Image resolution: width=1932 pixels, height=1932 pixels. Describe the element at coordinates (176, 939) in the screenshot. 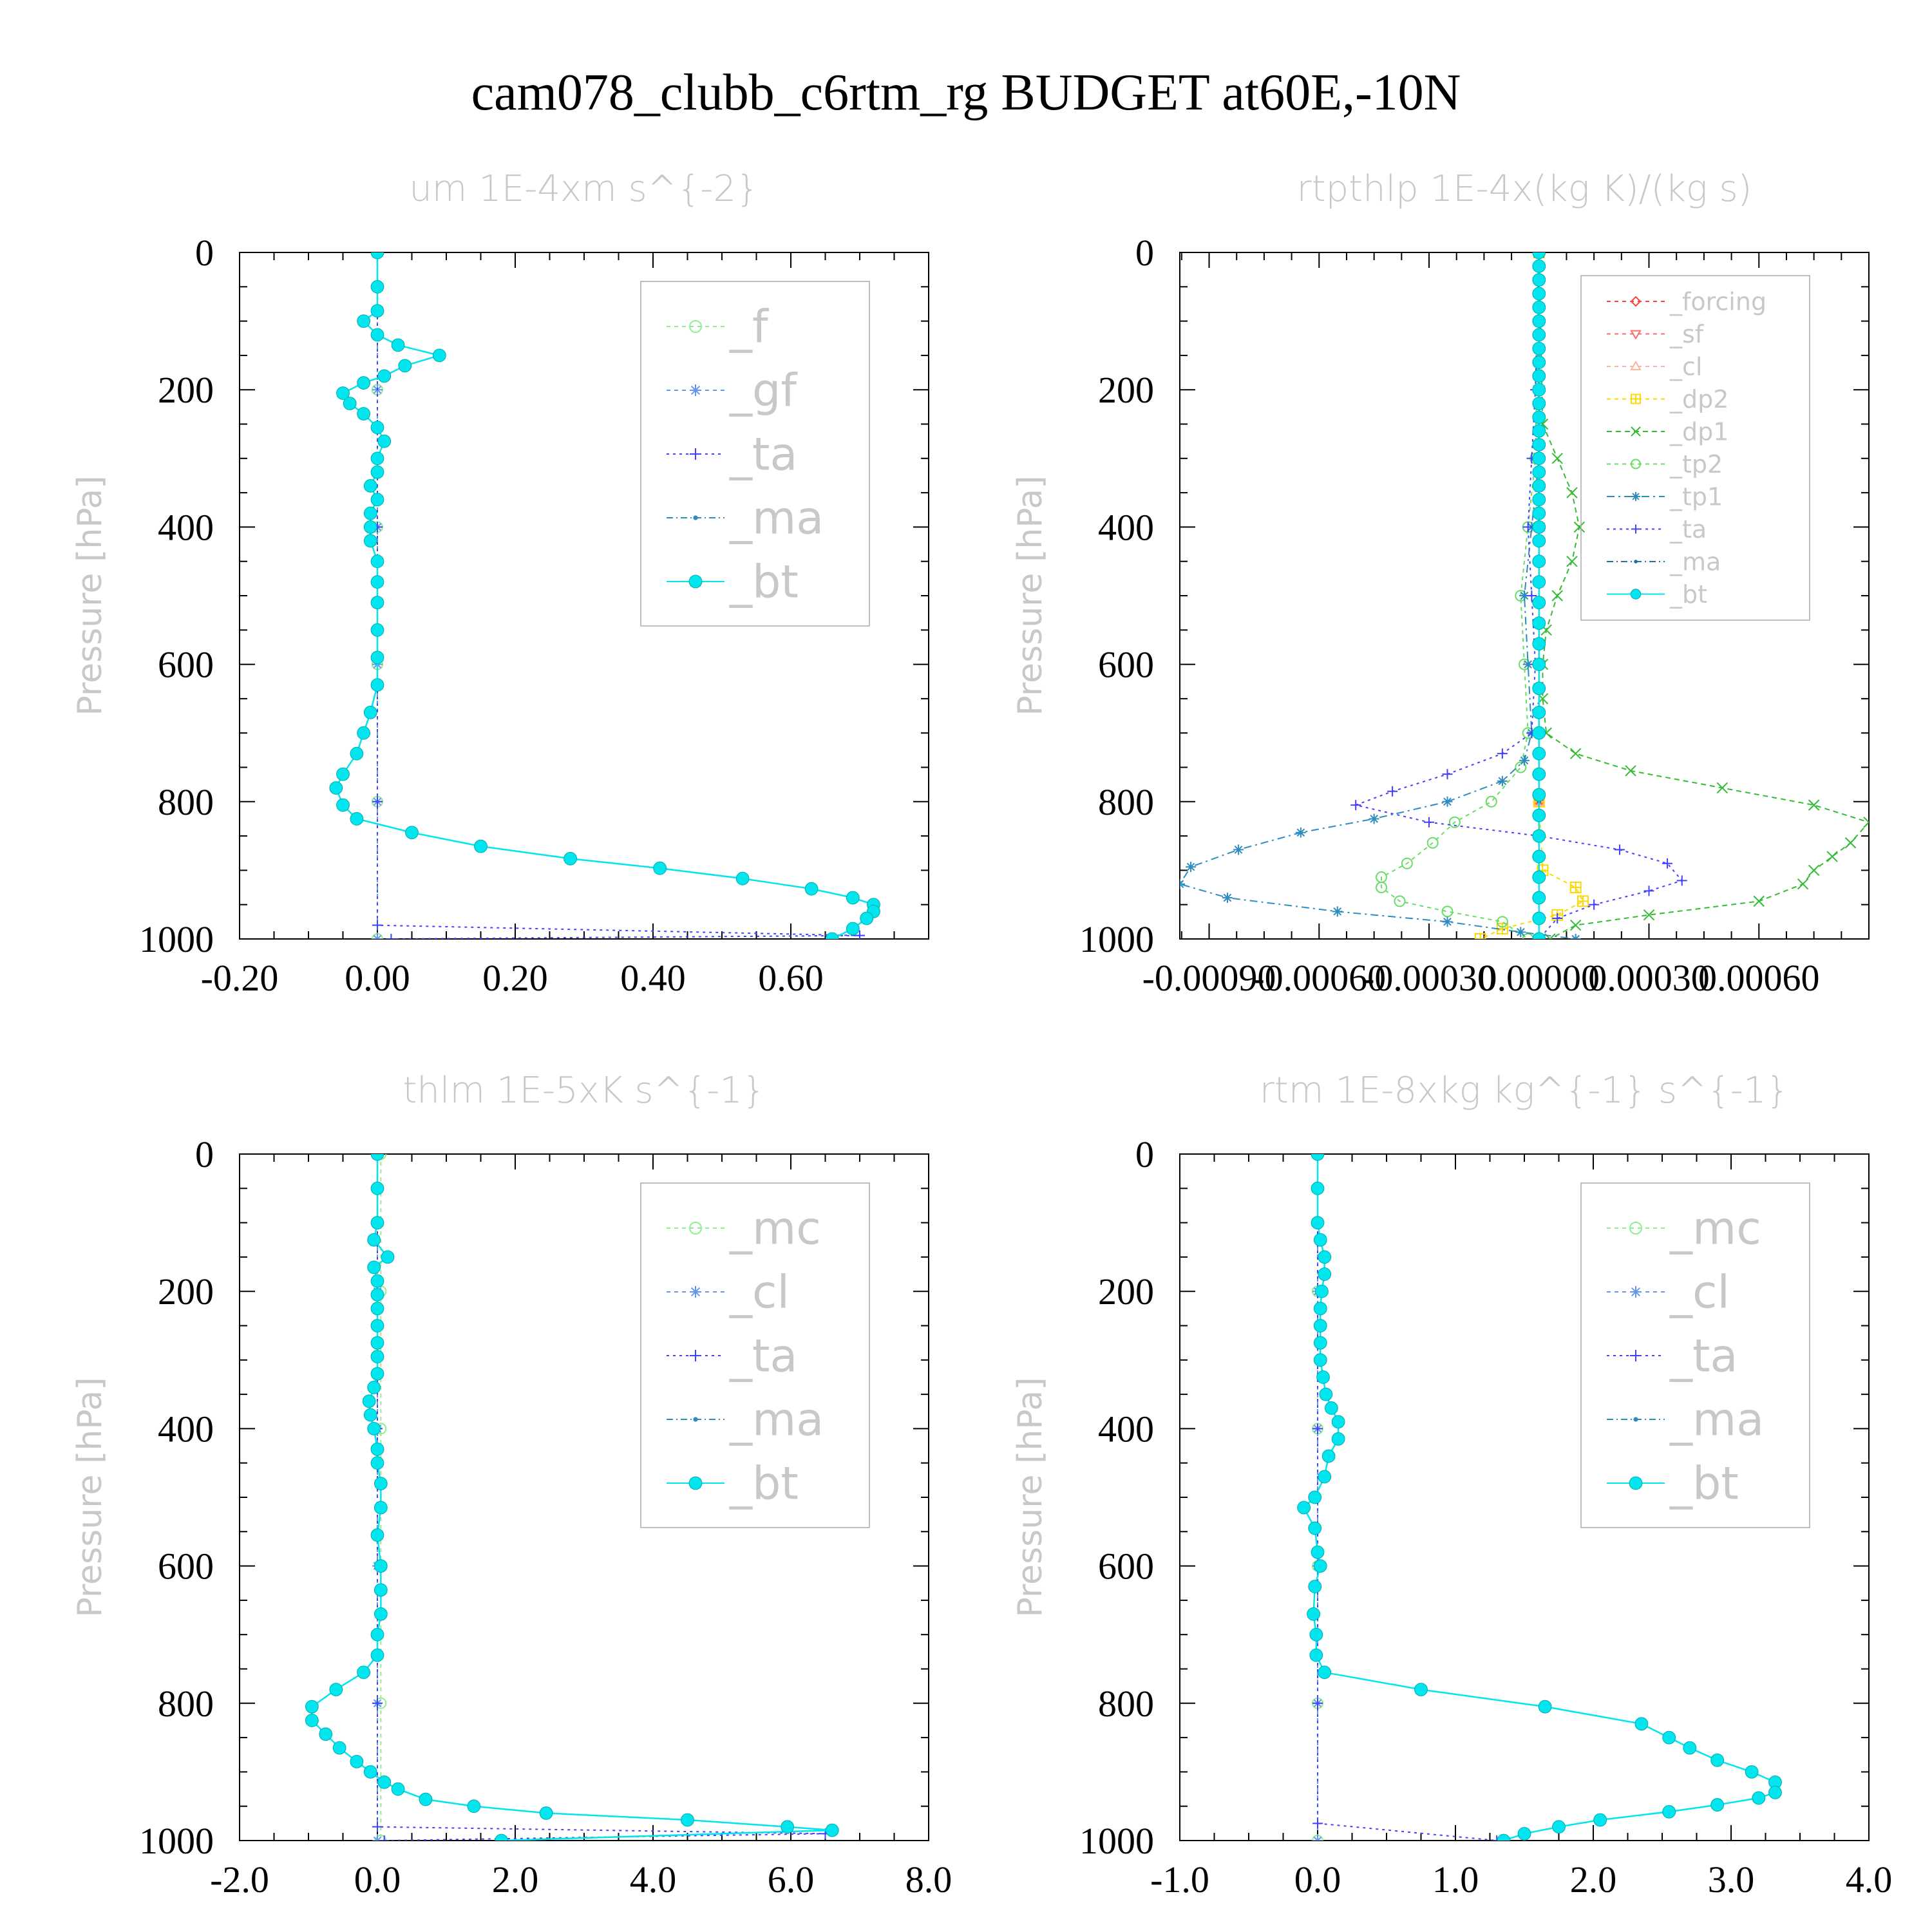

I see `y-tick-label: 1000` at that location.